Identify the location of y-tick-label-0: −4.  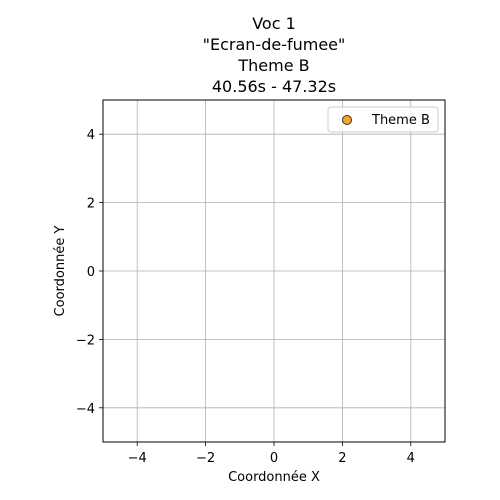
(85, 409).